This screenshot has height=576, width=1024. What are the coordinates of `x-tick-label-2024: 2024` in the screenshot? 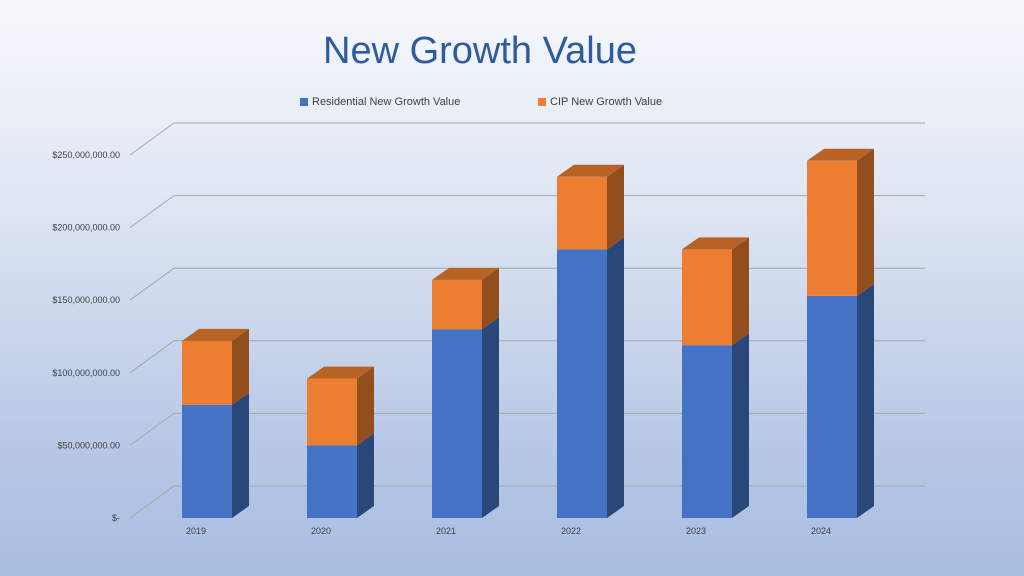 It's located at (821, 531).